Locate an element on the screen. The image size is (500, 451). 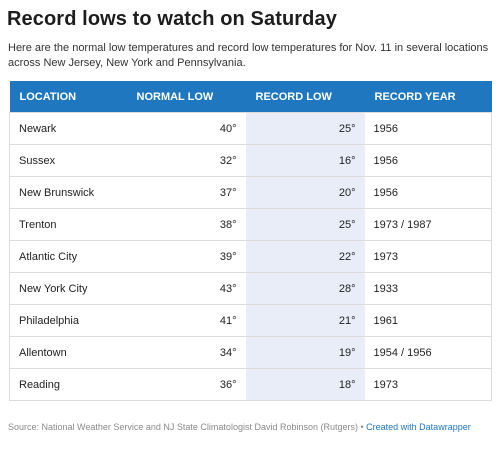
normal-low-cell: 38° is located at coordinates (186, 224).